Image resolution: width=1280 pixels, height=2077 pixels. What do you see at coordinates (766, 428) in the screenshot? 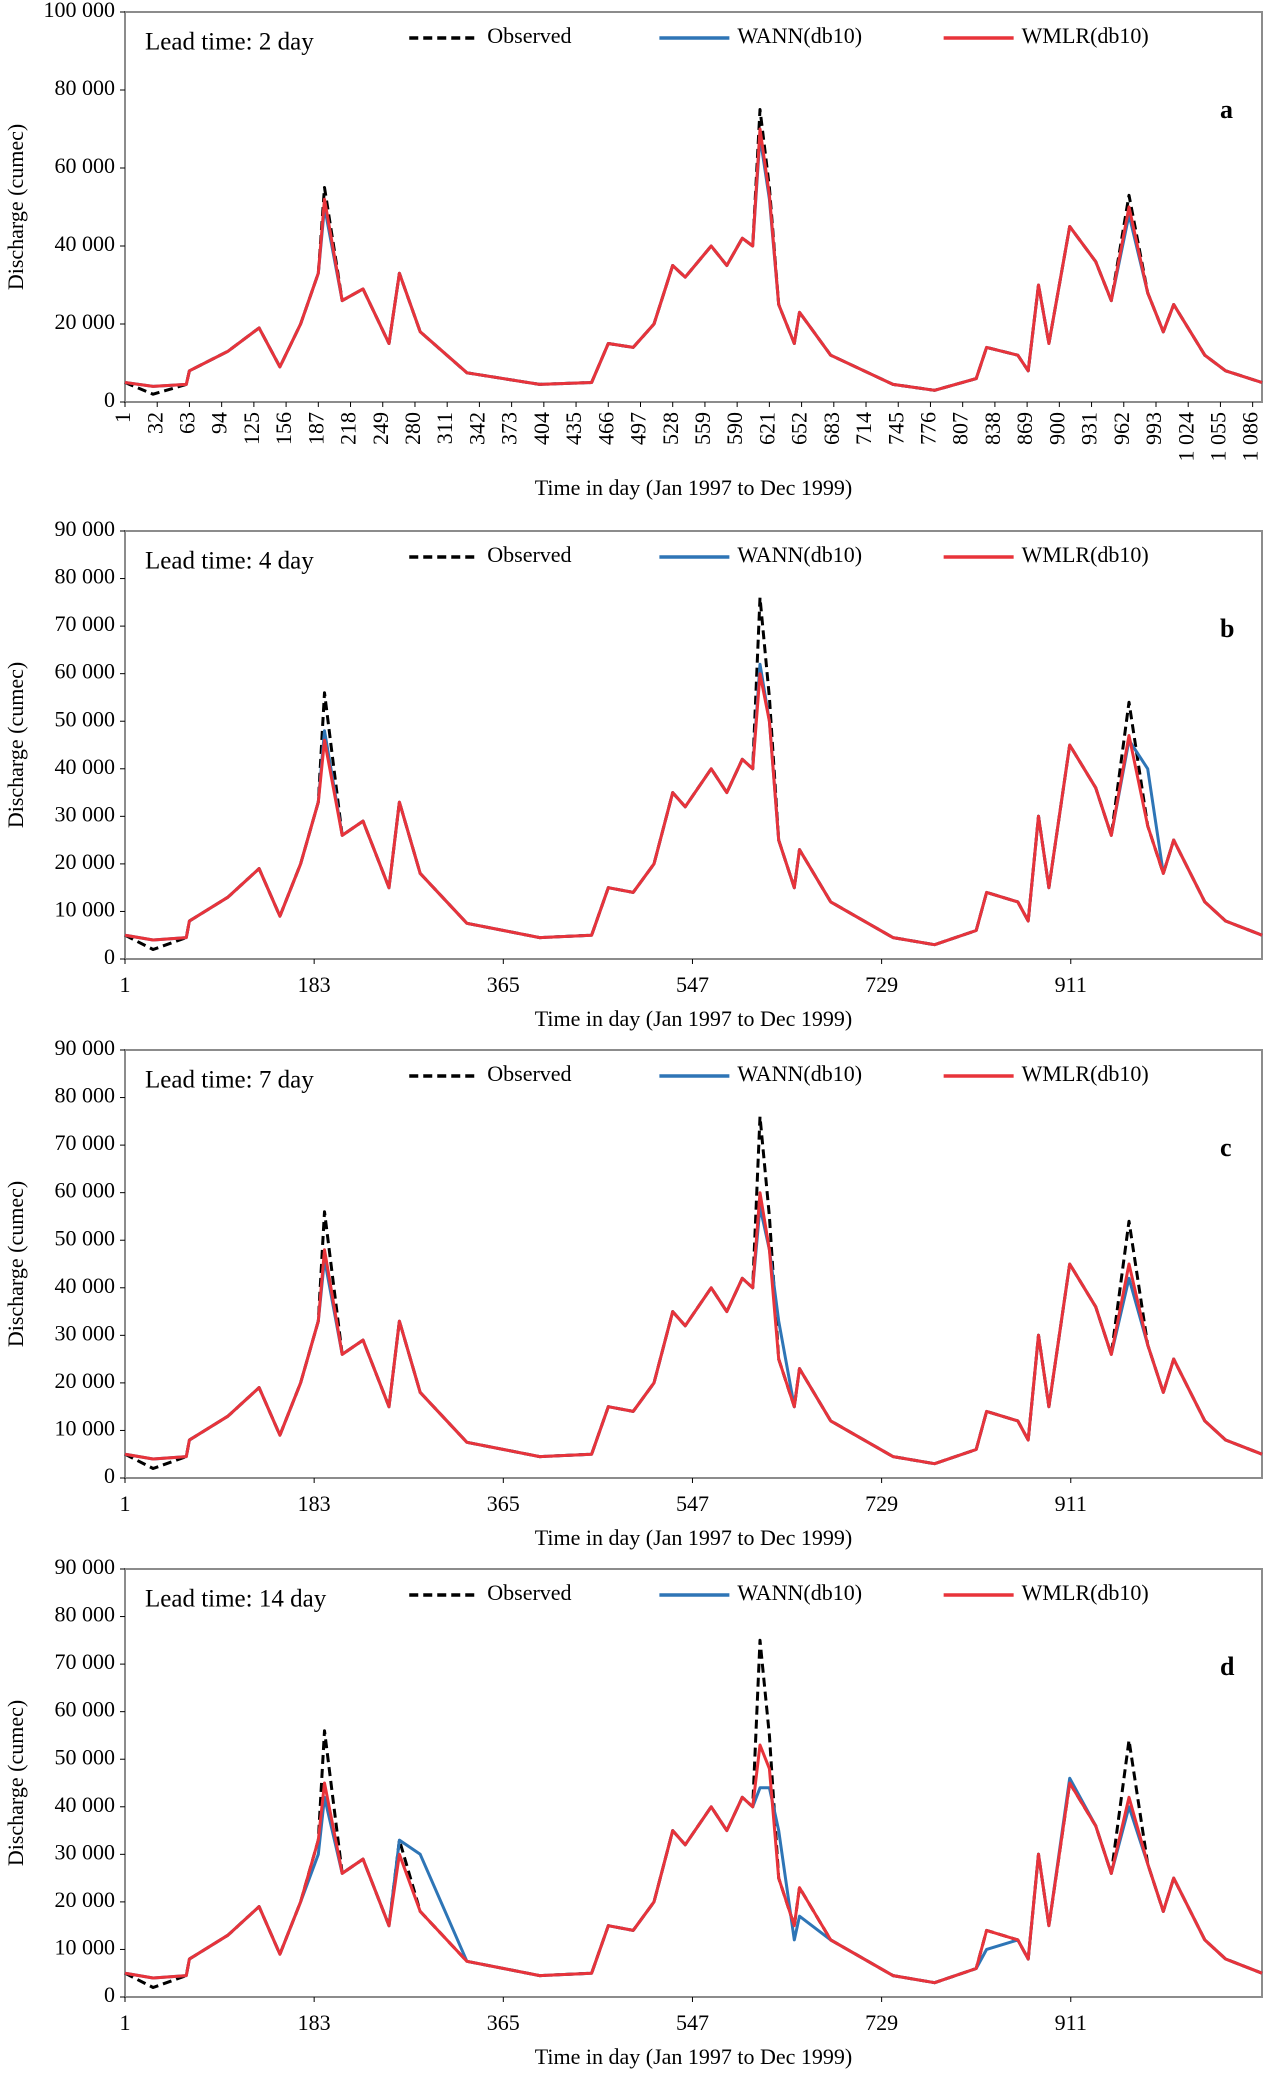
I see `x-tick-label: 621` at bounding box center [766, 428].